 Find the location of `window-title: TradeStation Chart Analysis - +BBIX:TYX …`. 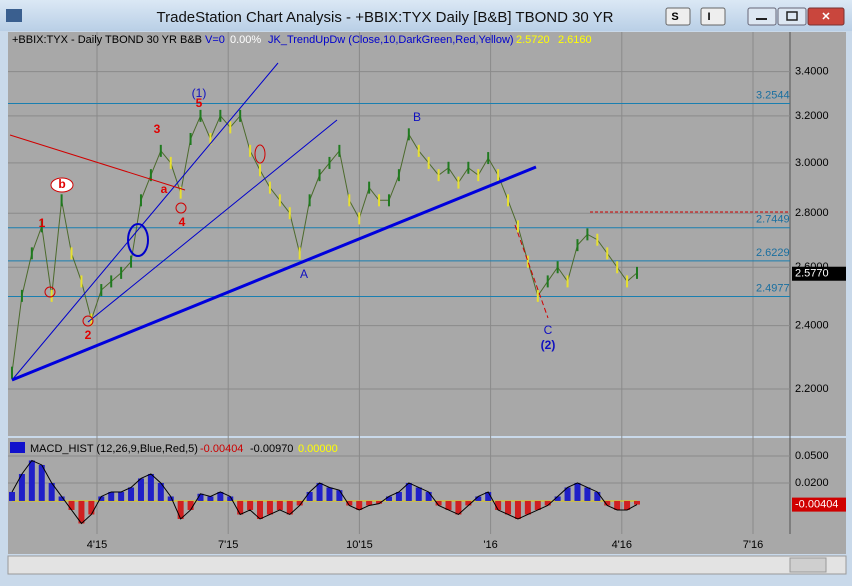

window-title: TradeStation Chart Analysis - +BBIX:TYX … is located at coordinates (385, 17).